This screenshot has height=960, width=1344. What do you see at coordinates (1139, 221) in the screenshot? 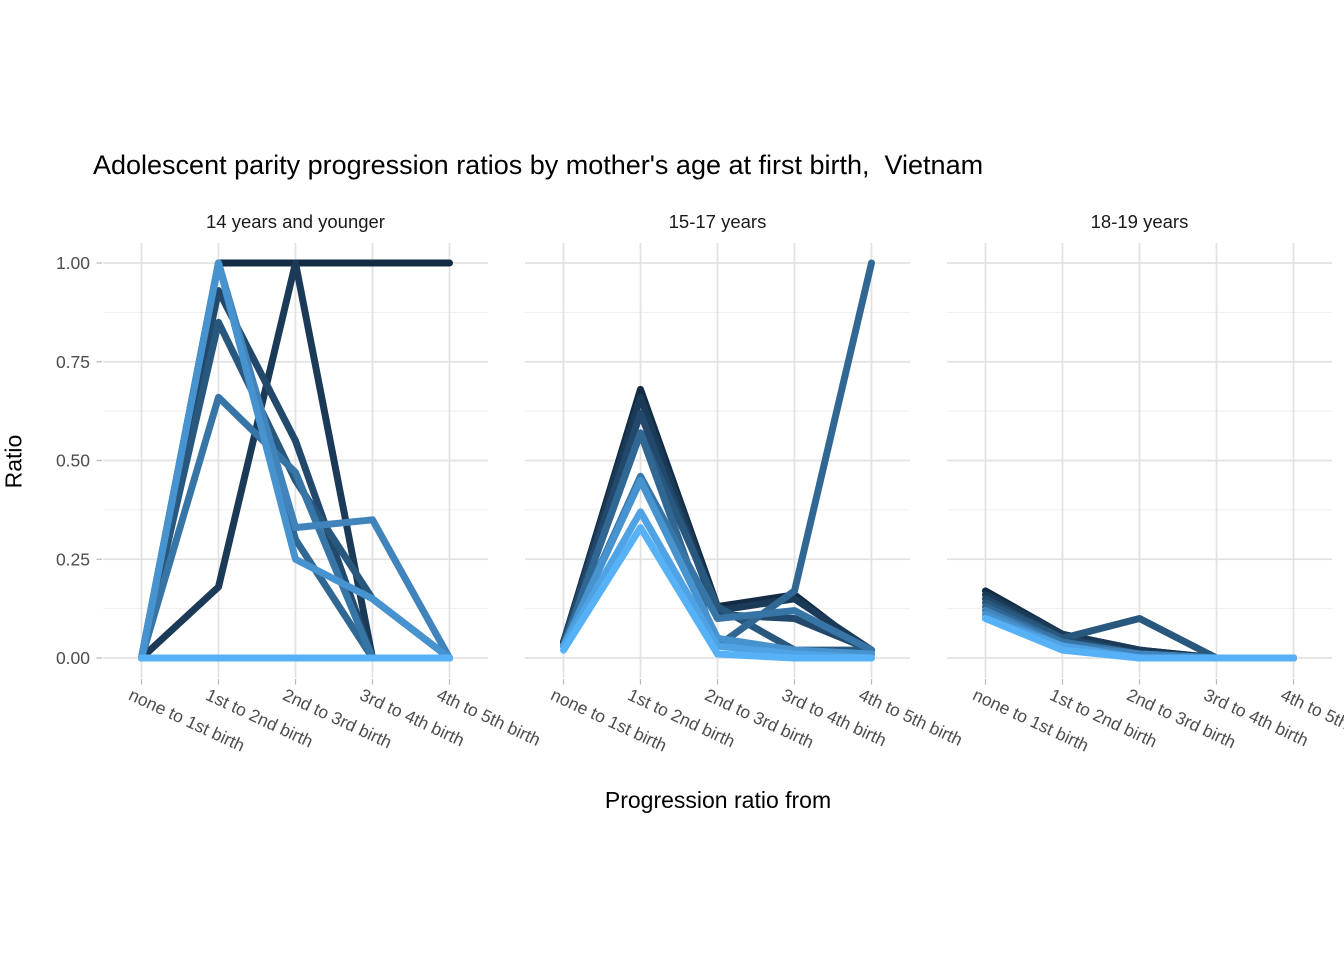
I see `facet-strip-18-19: 18-19 years` at bounding box center [1139, 221].